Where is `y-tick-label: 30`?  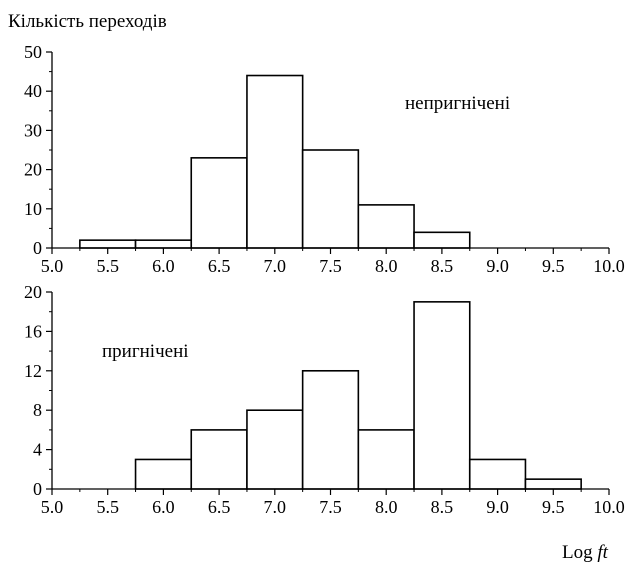
y-tick-label: 30 is located at coordinates (33, 130).